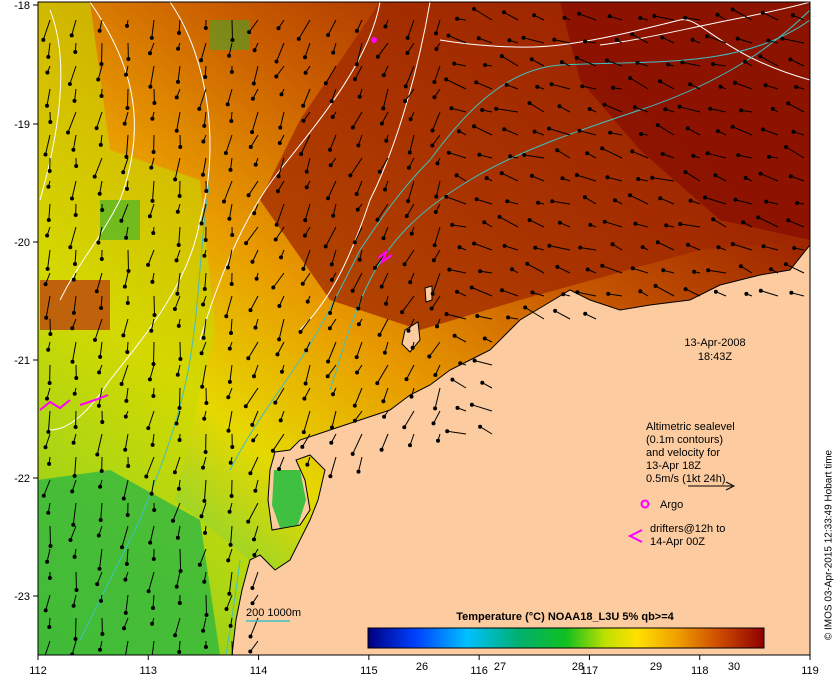 The image size is (840, 680). Describe the element at coordinates (565, 617) in the screenshot. I see `colorbar-title: Temperature (°C) NOAA18_L3U 5% qb>=4` at that location.